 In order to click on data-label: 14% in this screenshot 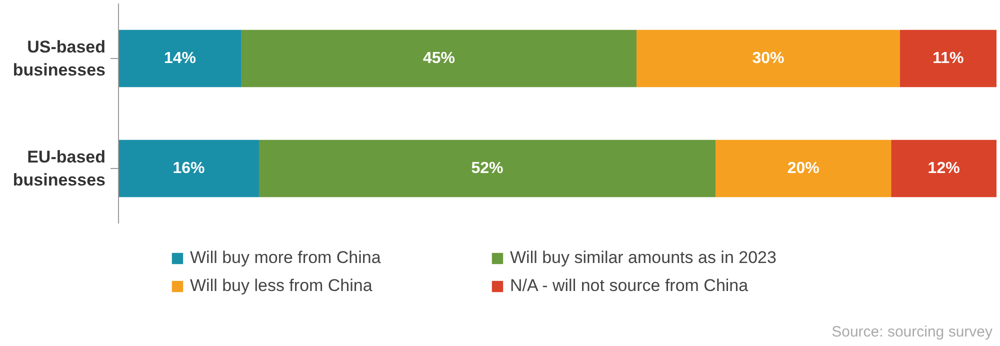, I will do `click(180, 58)`.